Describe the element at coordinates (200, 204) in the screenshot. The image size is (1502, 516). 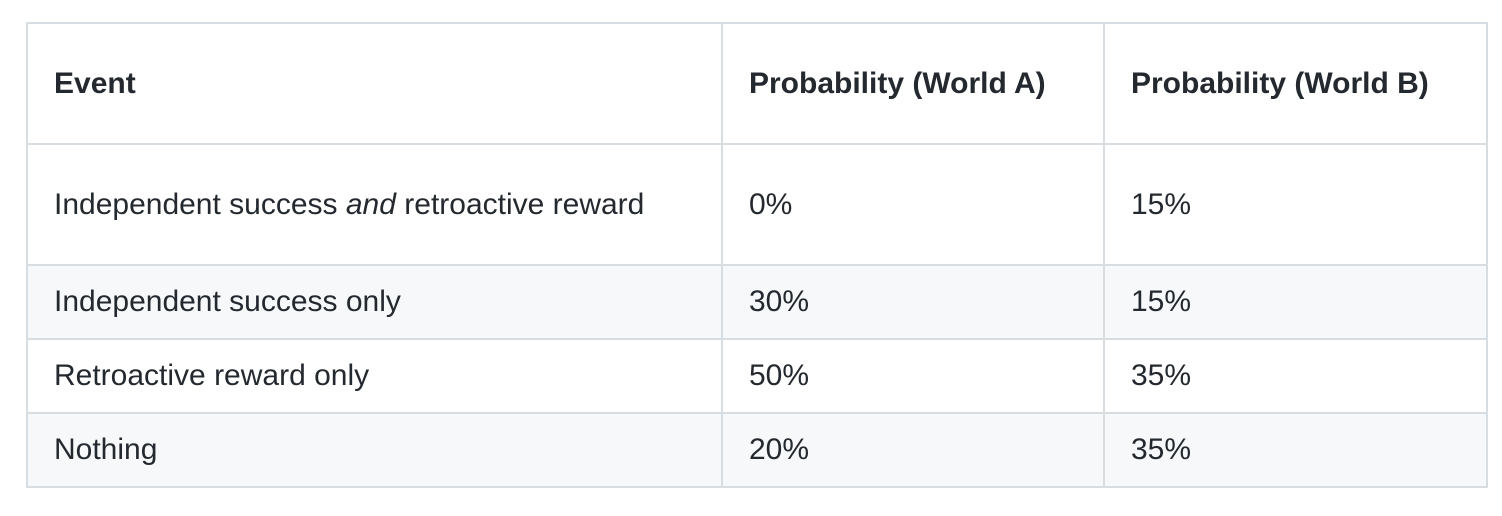
I see `event-text-start: Independent success` at that location.